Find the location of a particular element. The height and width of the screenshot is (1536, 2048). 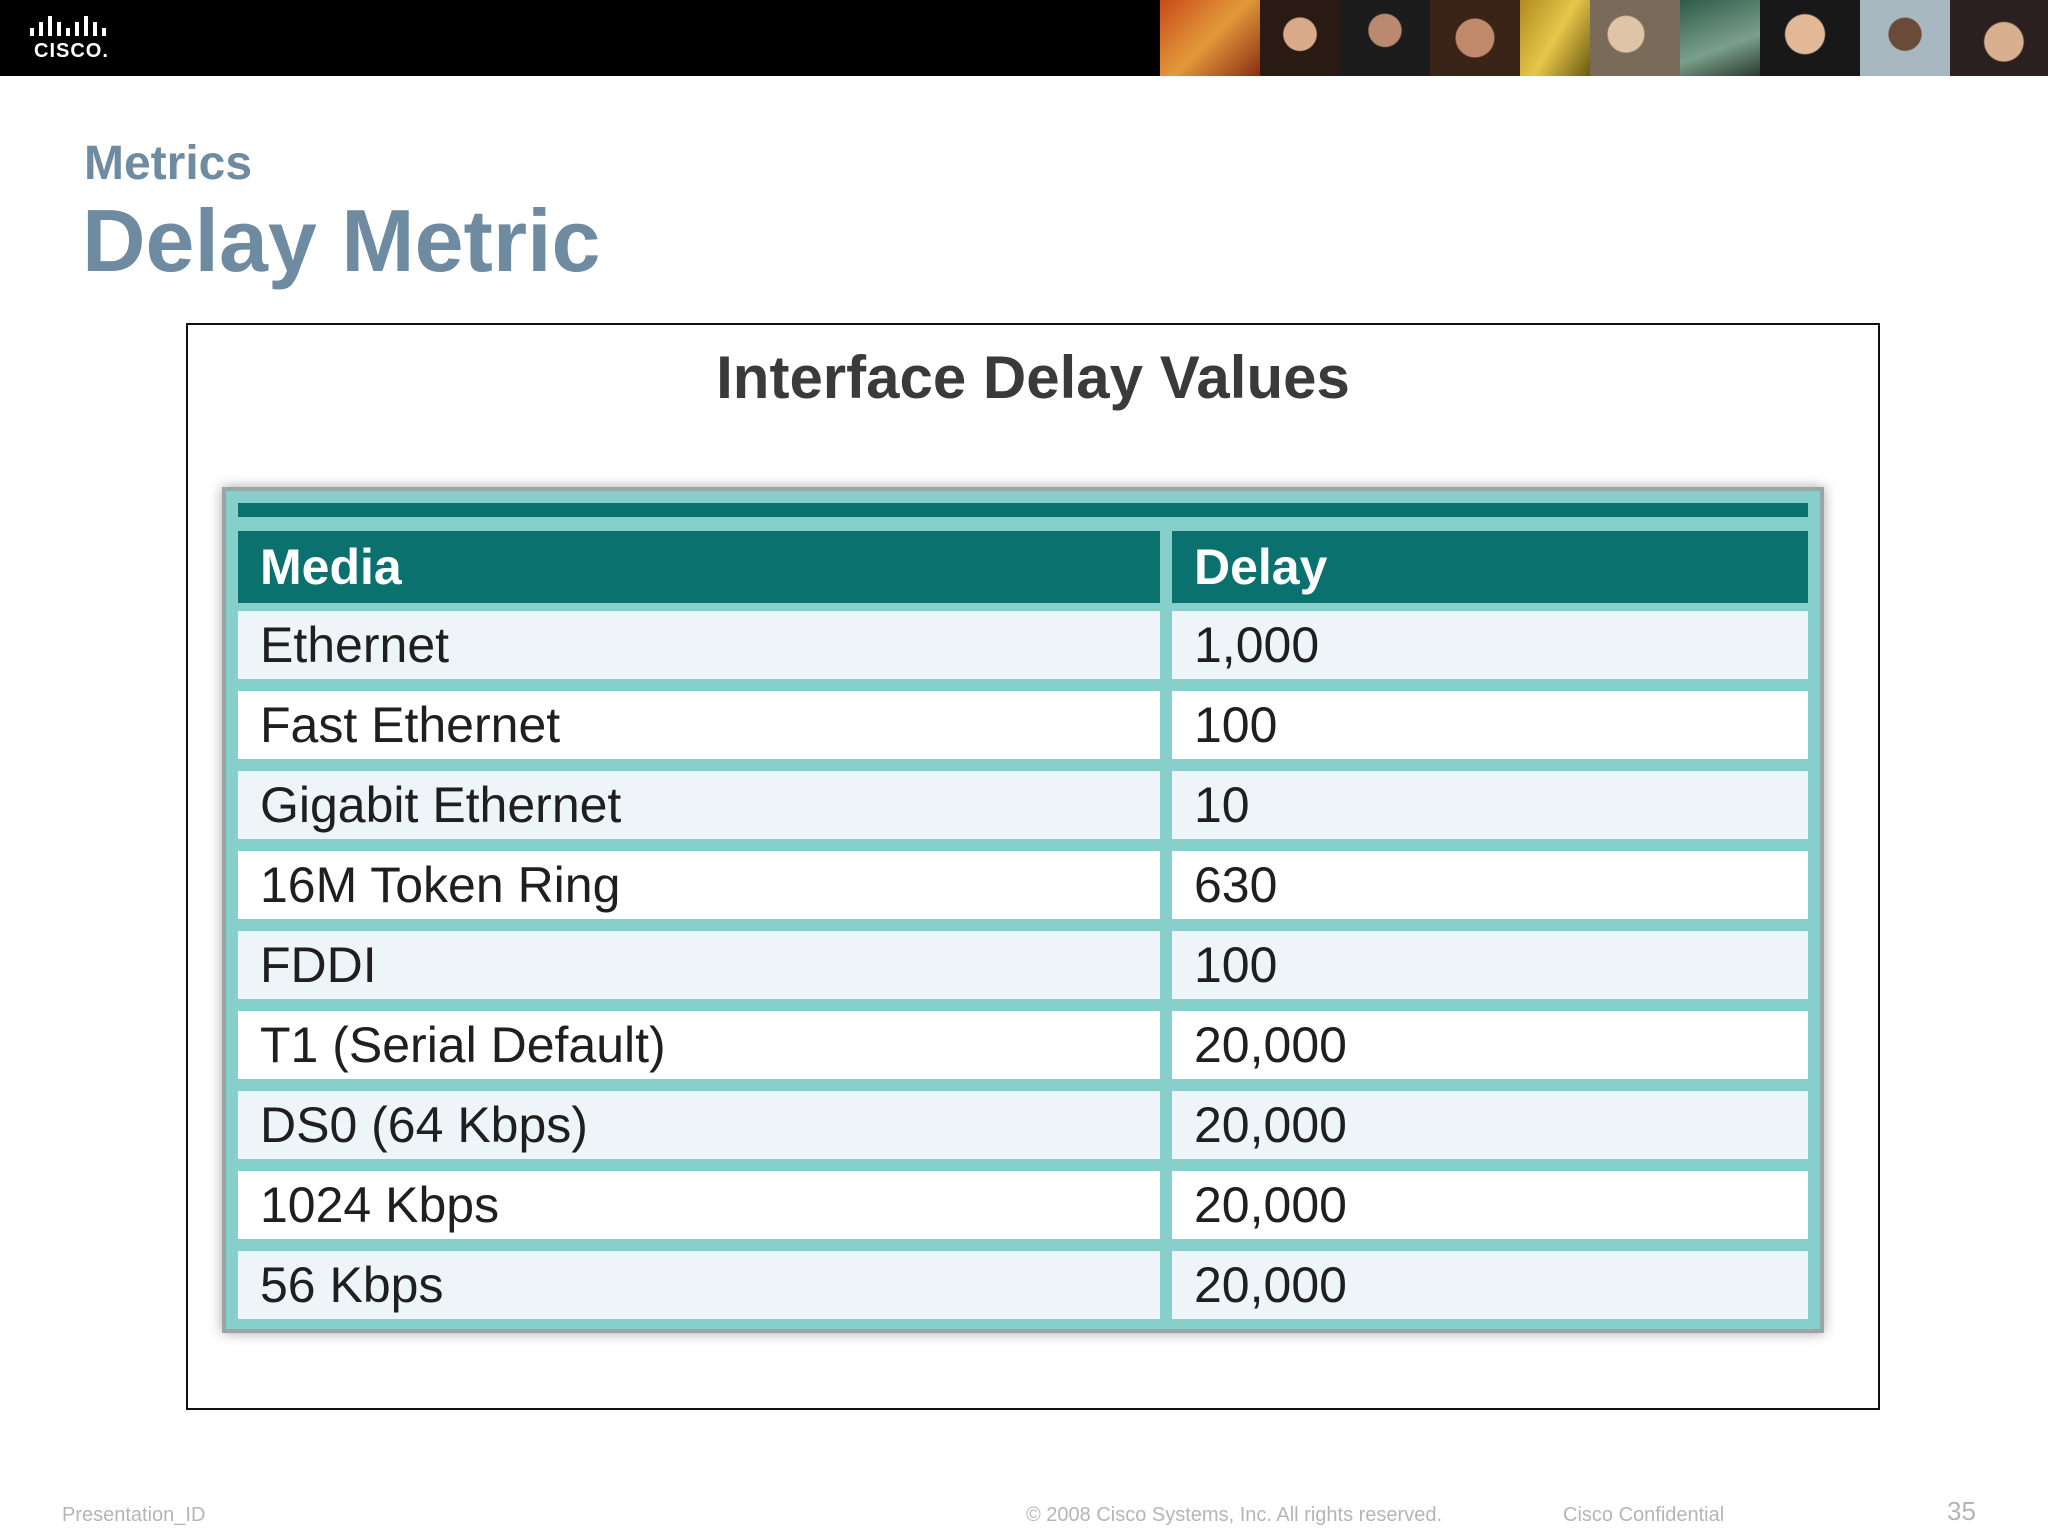

cisco-wordmark: CISCO. is located at coordinates (71, 51).